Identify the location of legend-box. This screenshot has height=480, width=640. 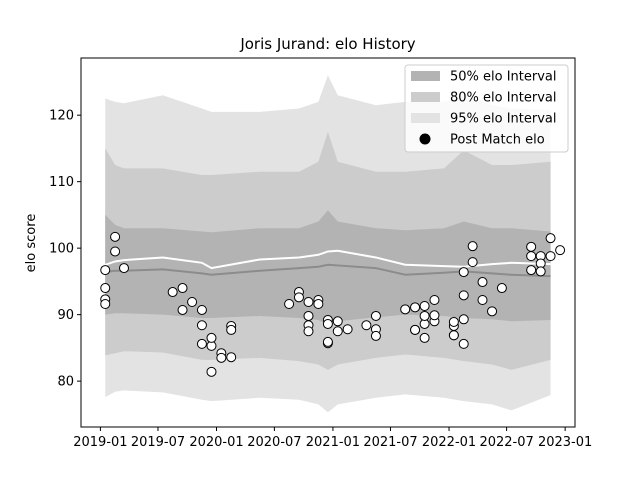
(486, 108).